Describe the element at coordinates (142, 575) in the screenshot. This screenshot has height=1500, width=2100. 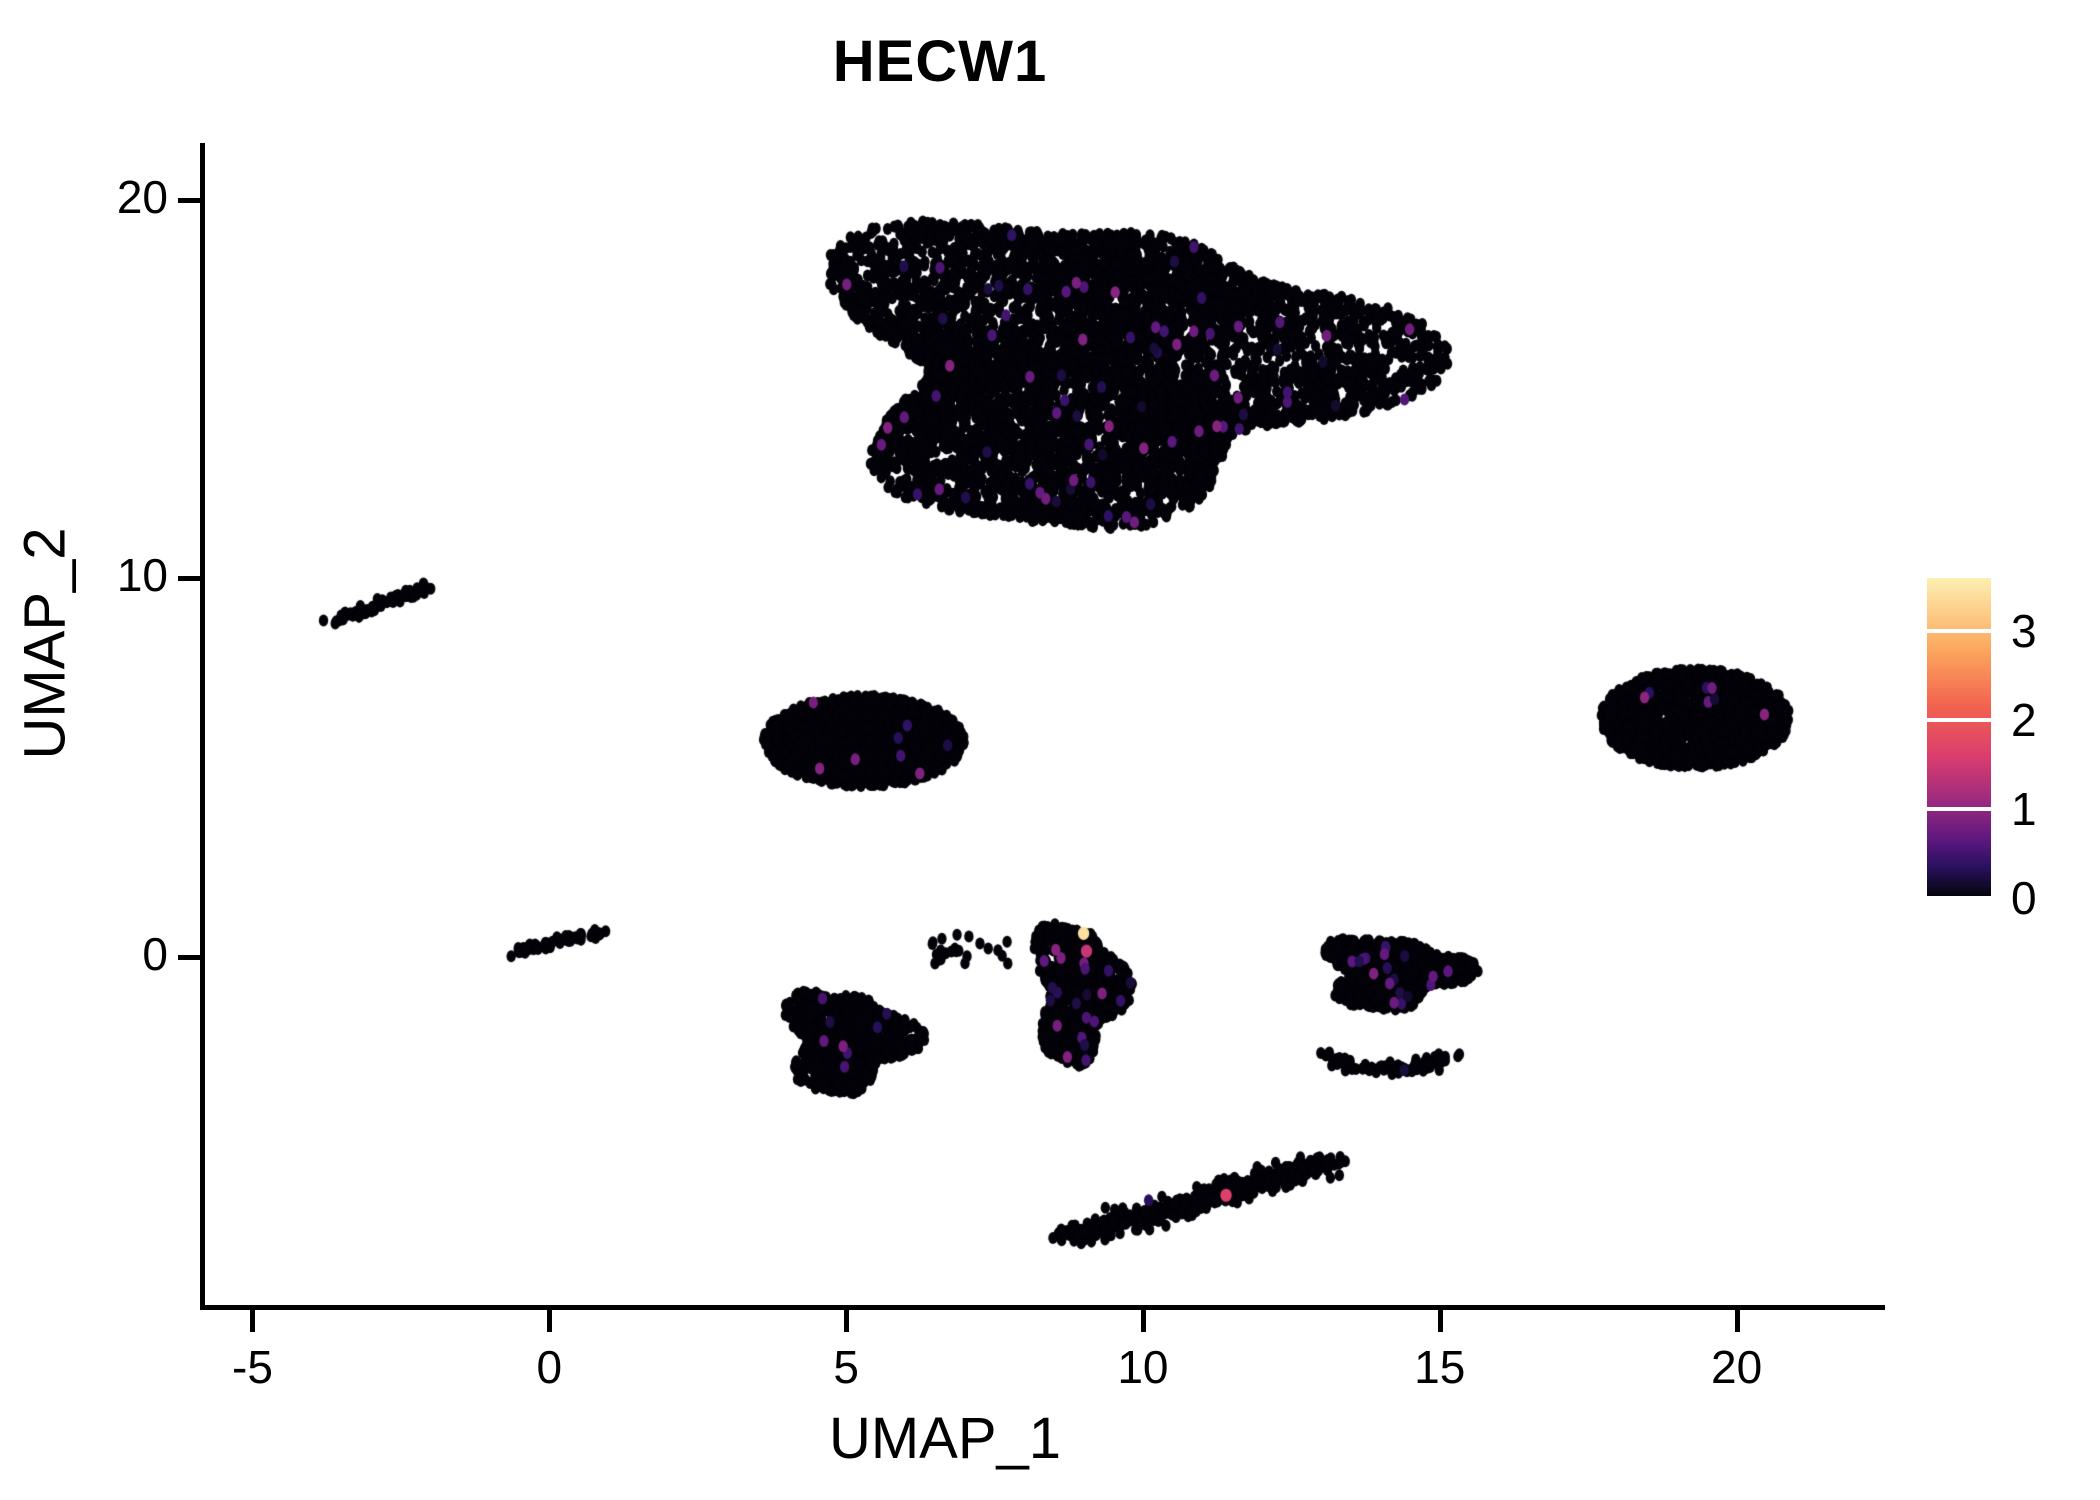
I see `y-tick-label: 10` at that location.